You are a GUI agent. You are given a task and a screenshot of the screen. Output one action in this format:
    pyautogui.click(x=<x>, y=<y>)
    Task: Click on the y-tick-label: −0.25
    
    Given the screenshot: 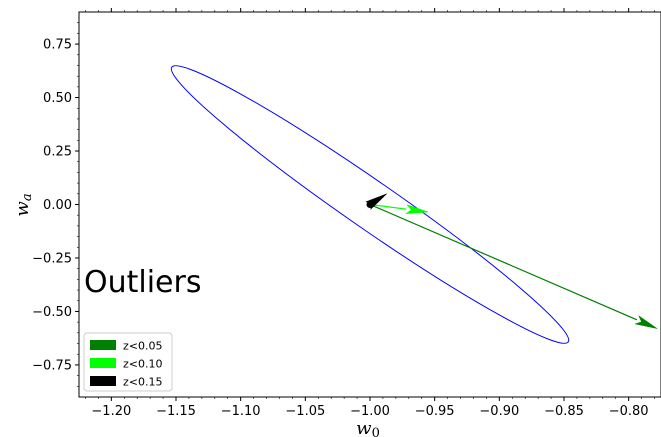 What is the action you would take?
    pyautogui.click(x=52, y=258)
    